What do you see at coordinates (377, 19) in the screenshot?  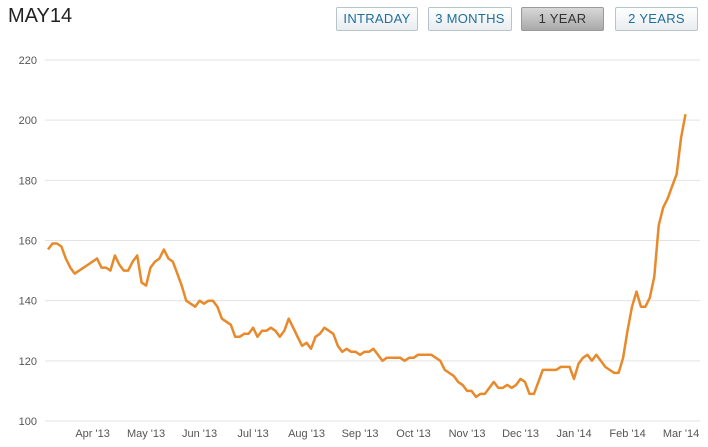 I see `range-button: INTRADAY` at bounding box center [377, 19].